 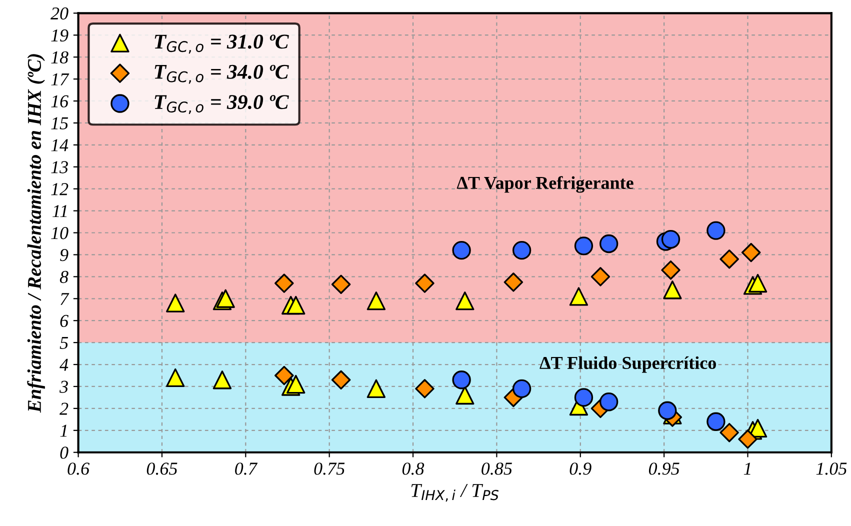 What do you see at coordinates (64, 277) in the screenshot?
I see `y-tick-label: 8` at bounding box center [64, 277].